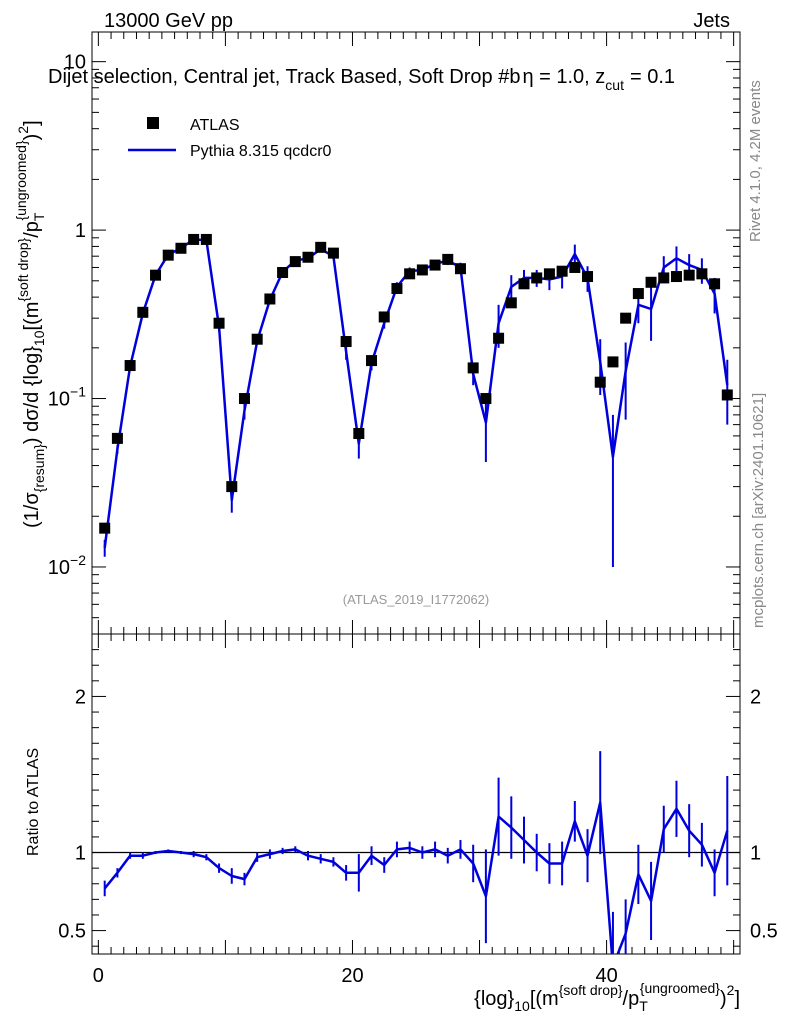 This screenshot has height=1024, width=786. What do you see at coordinates (755, 697) in the screenshot?
I see `ratio-y-tick-label-right: 2` at bounding box center [755, 697].